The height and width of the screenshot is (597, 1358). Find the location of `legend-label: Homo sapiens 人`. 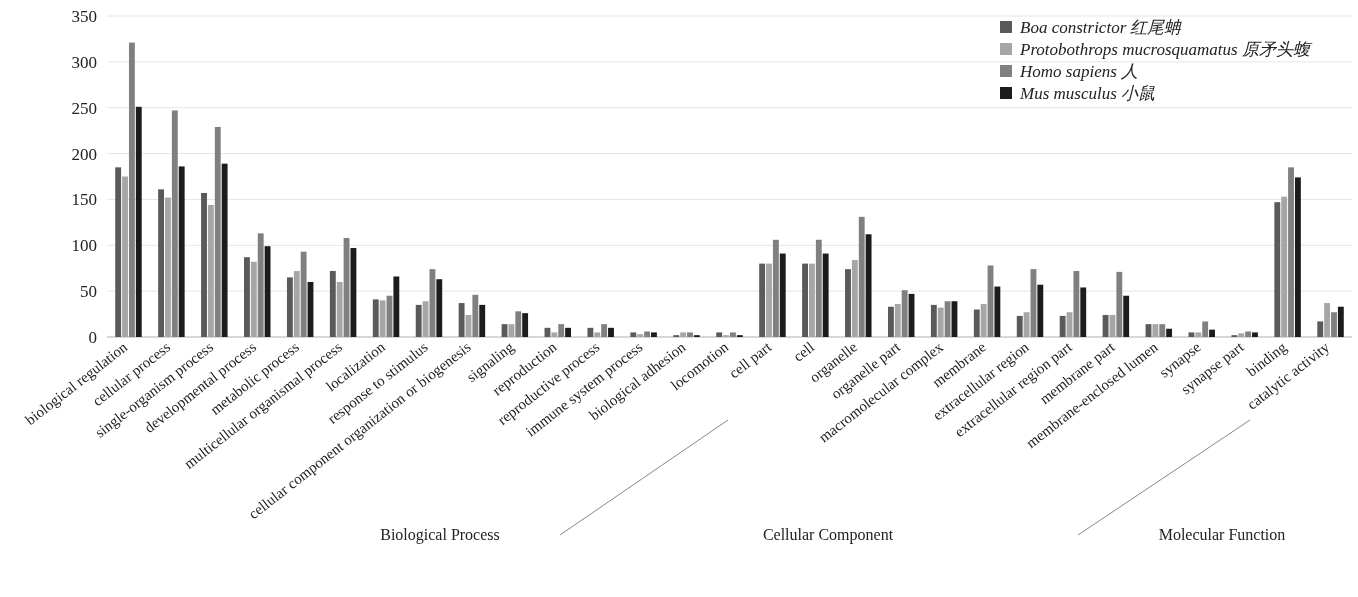

legend-label: Homo sapiens 人 is located at coordinates (1079, 71).